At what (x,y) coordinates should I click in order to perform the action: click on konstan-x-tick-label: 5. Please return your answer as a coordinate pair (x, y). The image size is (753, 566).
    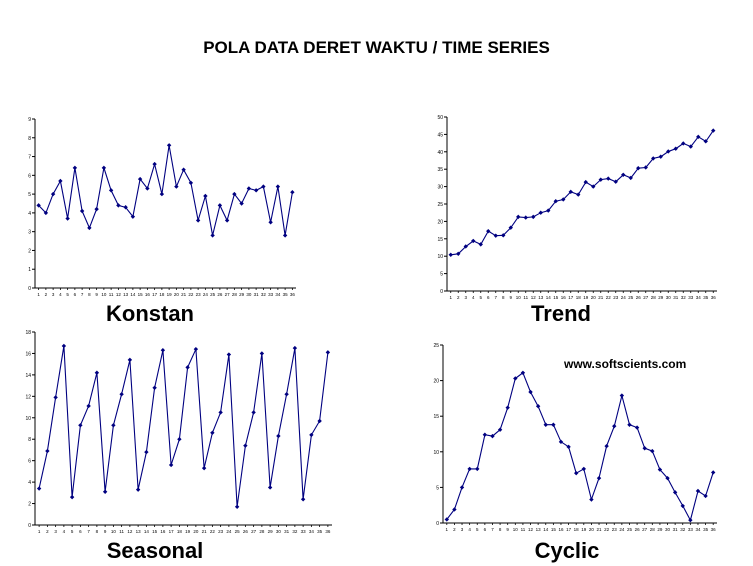
    Looking at the image, I should click on (67, 294).